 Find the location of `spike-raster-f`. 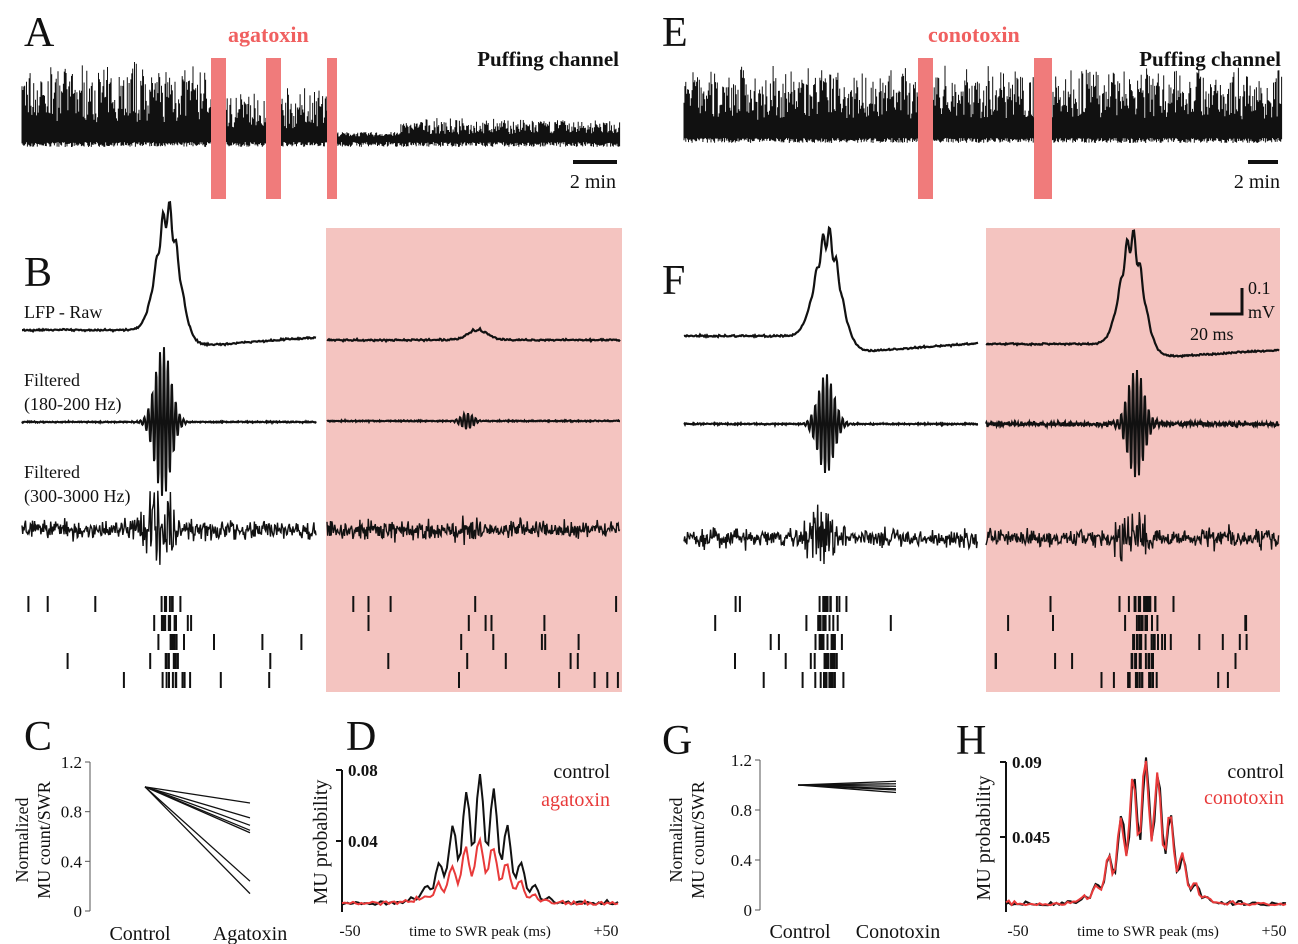

spike-raster-f is located at coordinates (981, 642).